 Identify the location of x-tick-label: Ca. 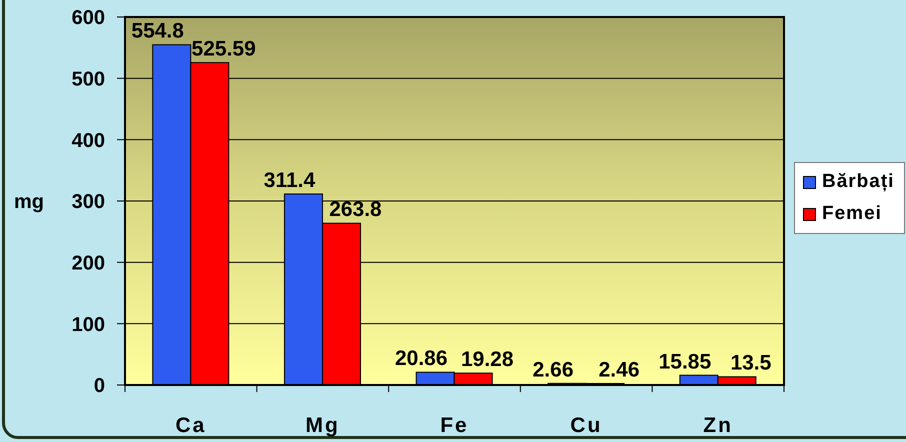
(190, 425).